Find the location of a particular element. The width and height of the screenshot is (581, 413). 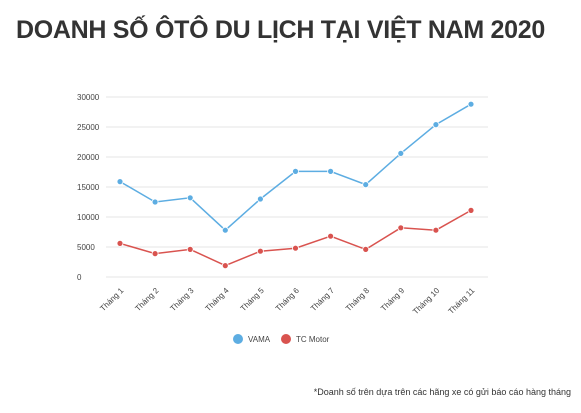

legend-label: VAMA is located at coordinates (259, 339).